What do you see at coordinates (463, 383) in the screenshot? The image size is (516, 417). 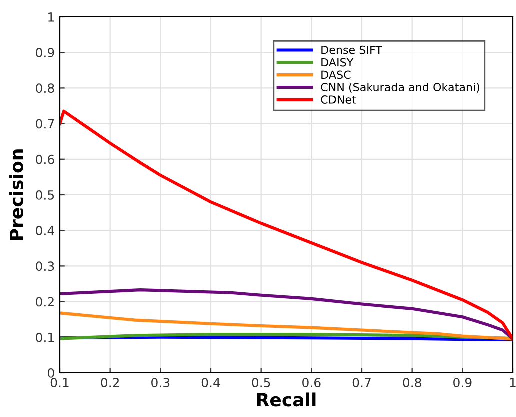 I see `x-tick-label: 0.9` at bounding box center [463, 383].